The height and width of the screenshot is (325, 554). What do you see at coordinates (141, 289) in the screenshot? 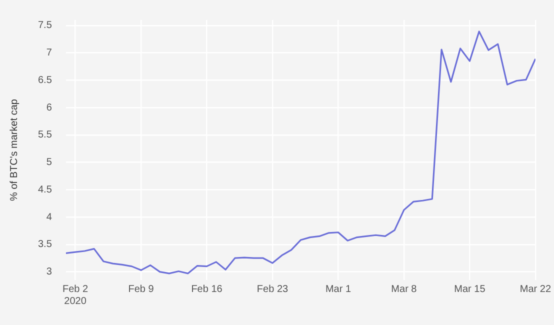
I see `x-tick-label: Feb 9` at bounding box center [141, 289].